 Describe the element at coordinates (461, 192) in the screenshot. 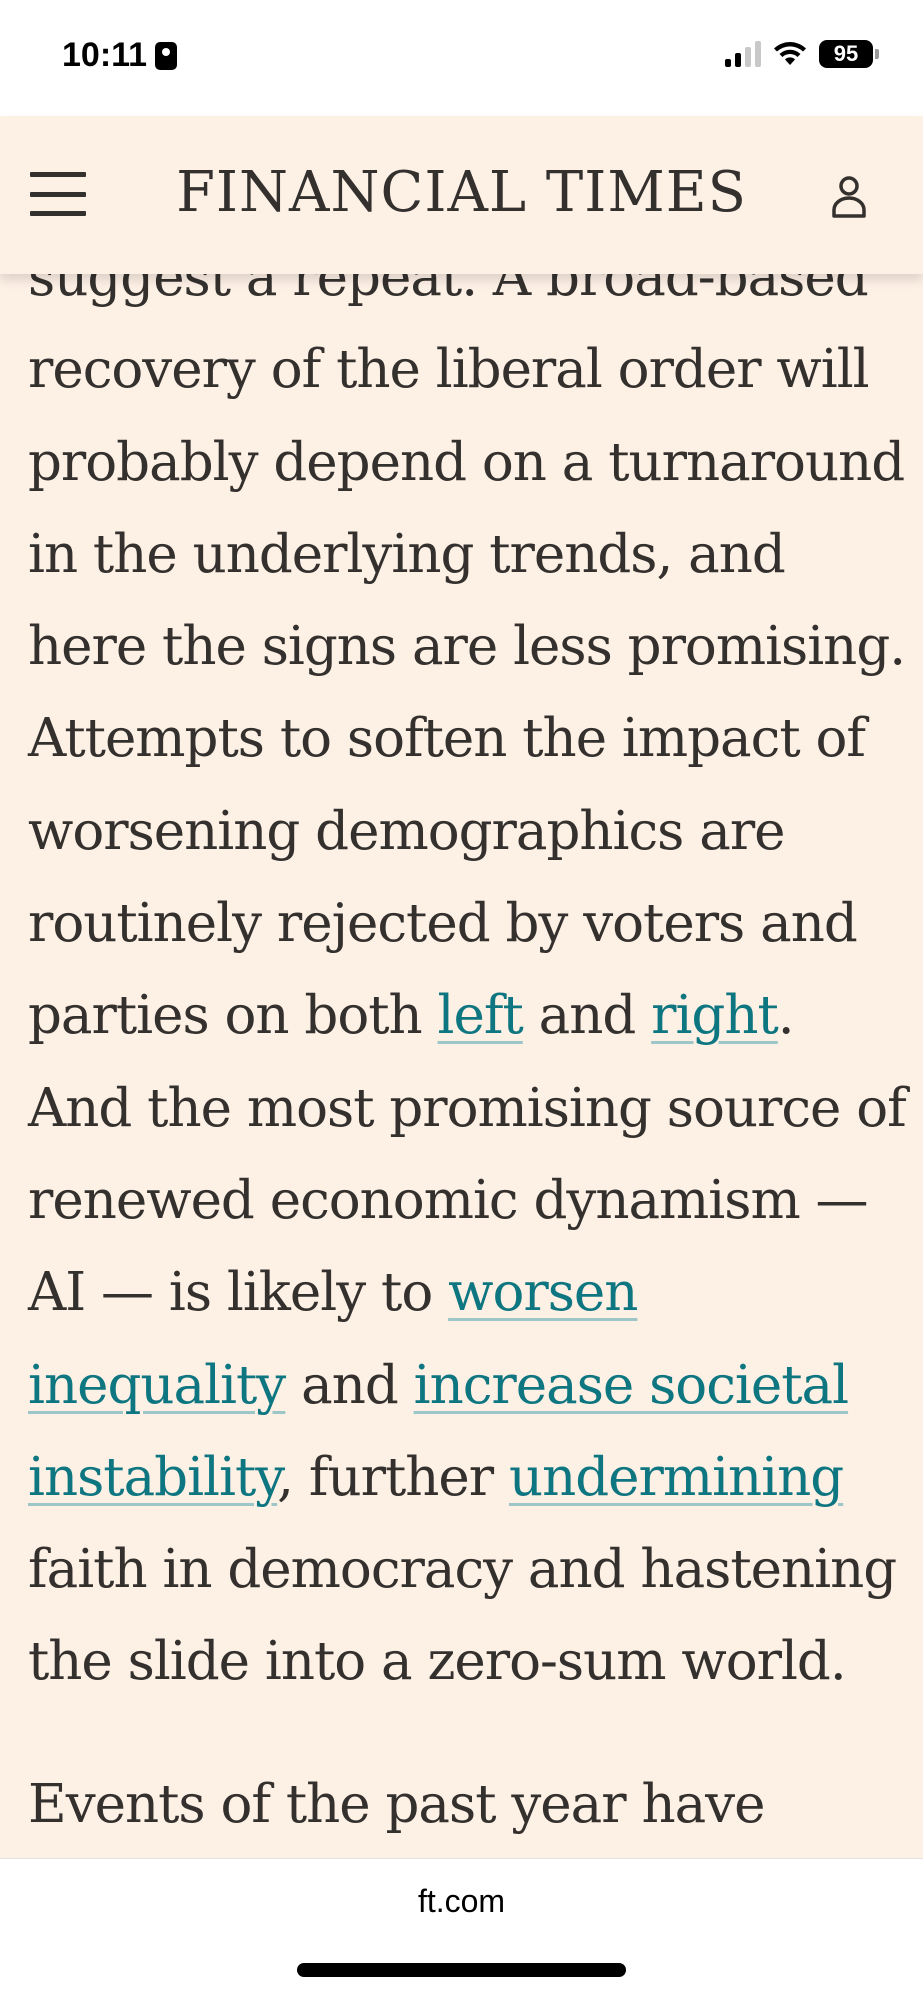

I see `masthead-logo: FINANCIAL TIMES` at that location.